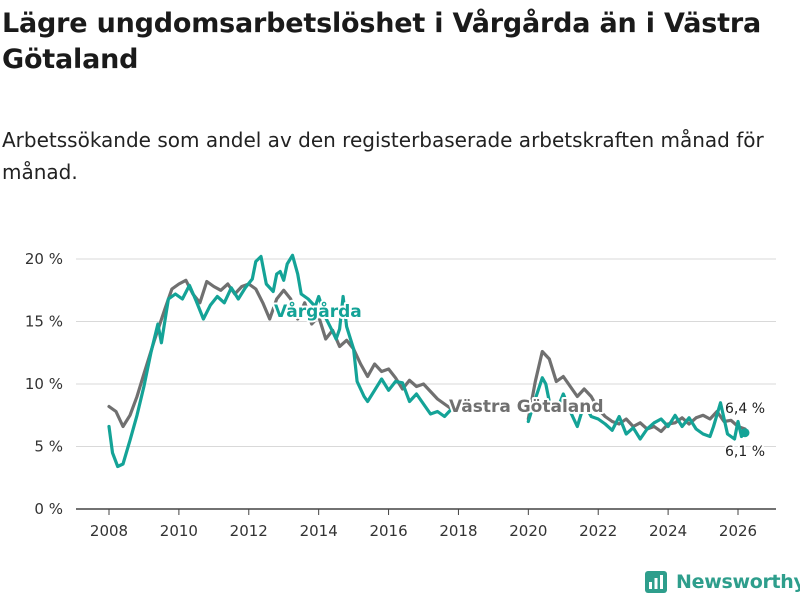 The width and height of the screenshot is (800, 600). I want to click on x-tick-label: 2014, so click(319, 531).